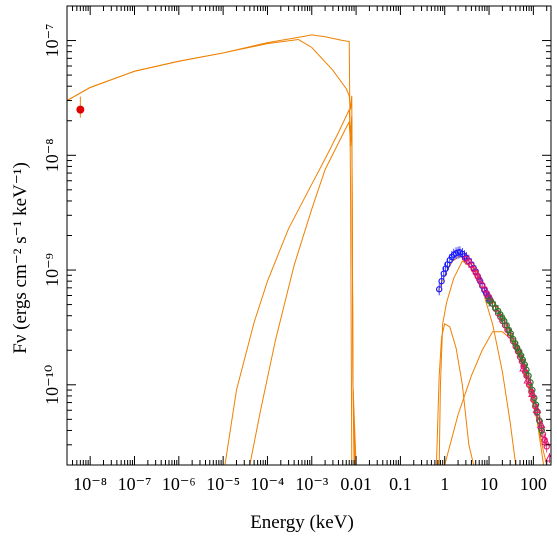  Describe the element at coordinates (302, 522) in the screenshot. I see `x-axis-title: Energy (keV)` at that location.